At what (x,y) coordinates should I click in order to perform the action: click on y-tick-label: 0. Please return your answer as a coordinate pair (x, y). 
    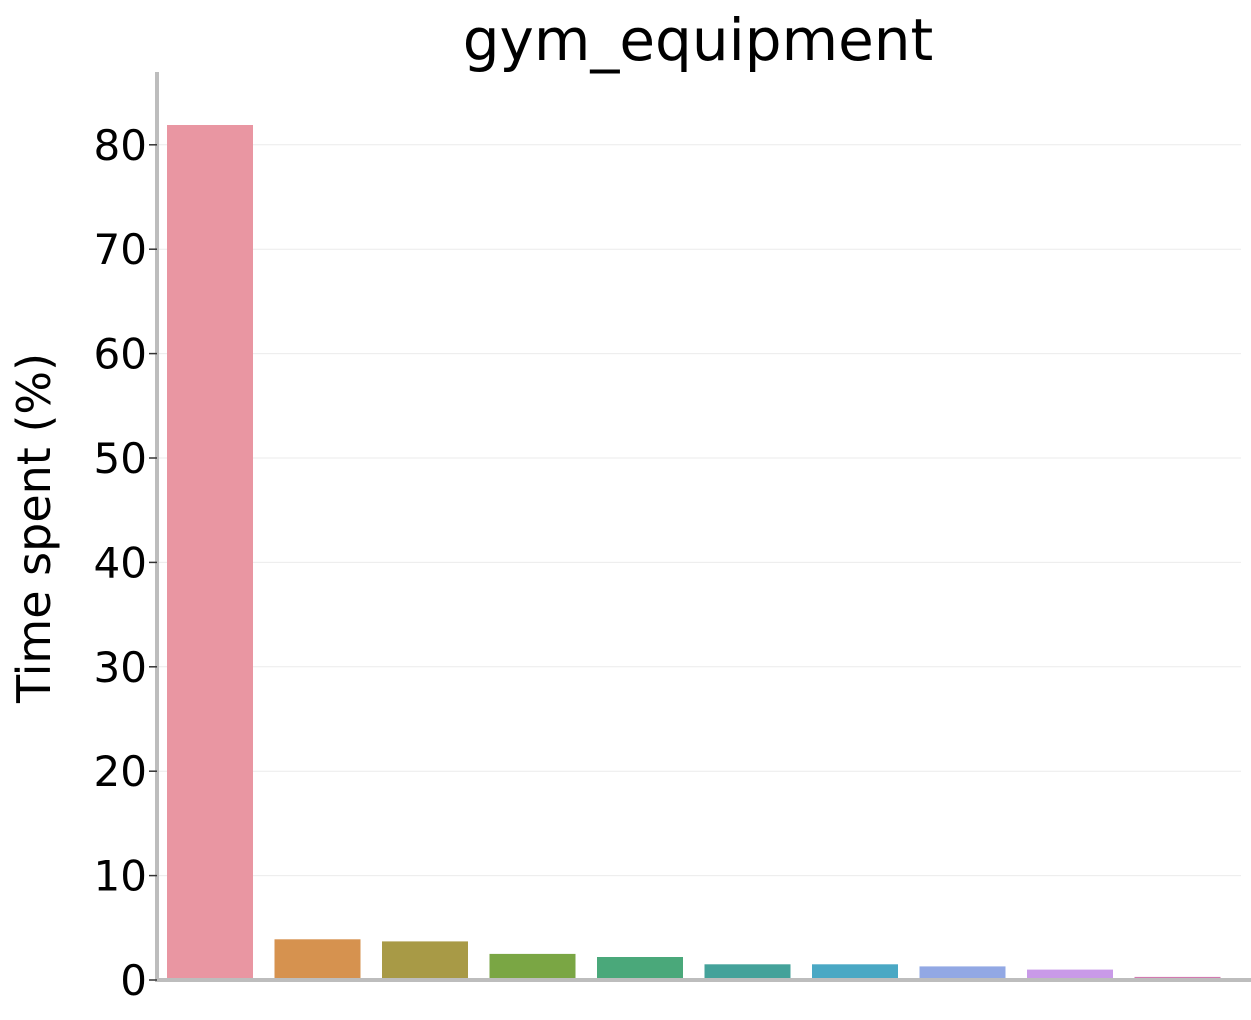
    Looking at the image, I should click on (133, 980).